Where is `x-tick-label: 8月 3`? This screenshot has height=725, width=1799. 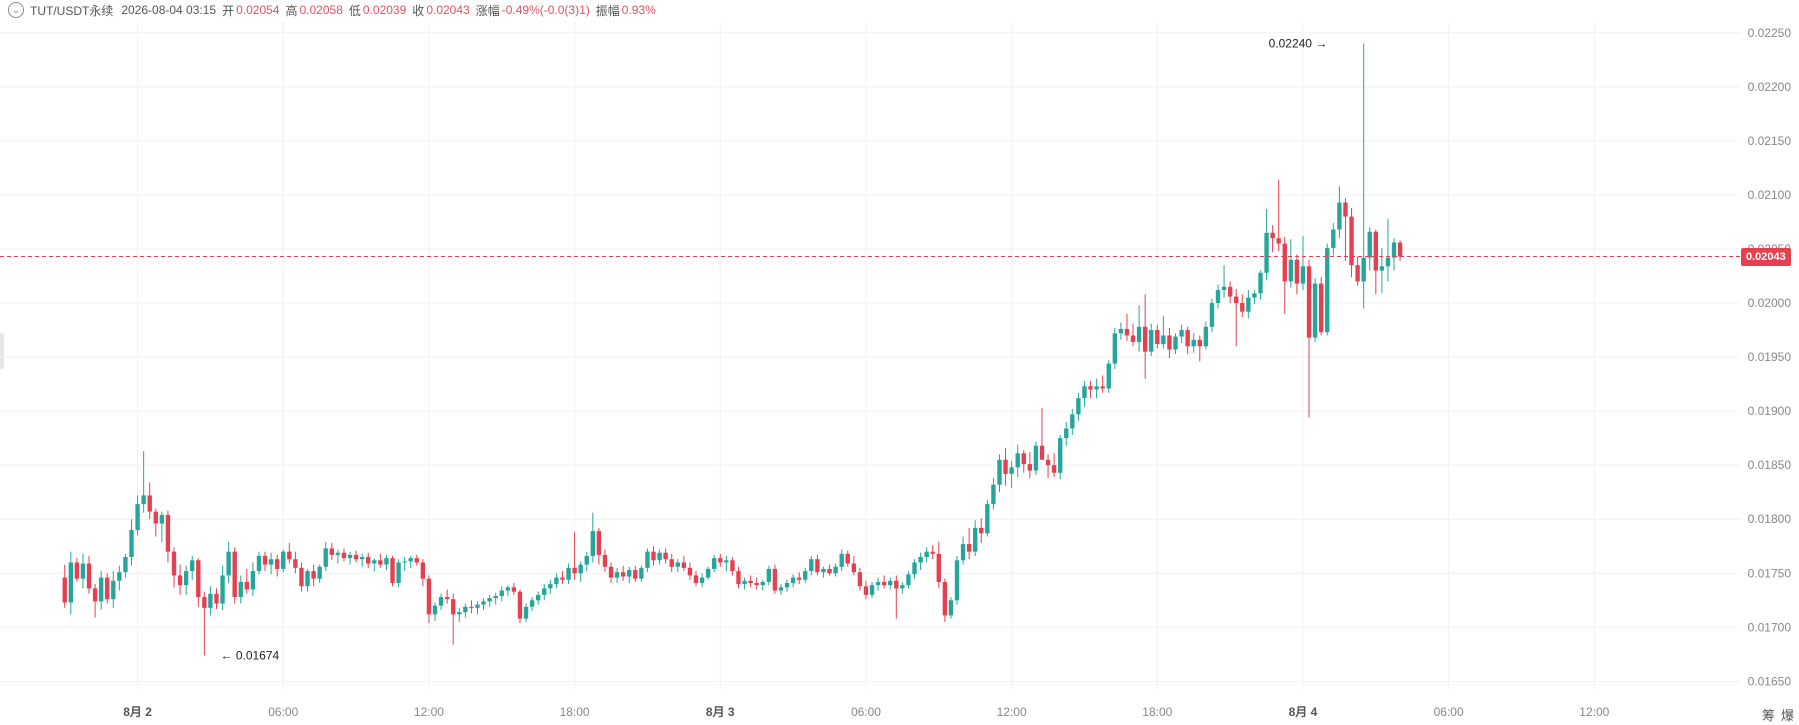 x-tick-label: 8月 3 is located at coordinates (720, 712).